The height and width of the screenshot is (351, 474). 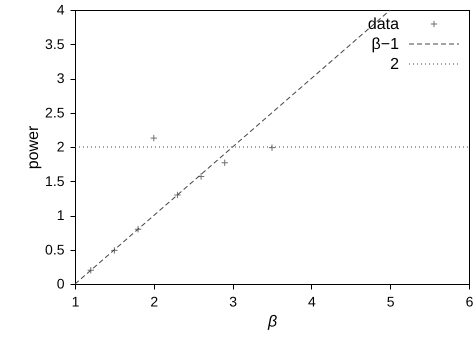 What do you see at coordinates (60, 78) in the screenshot?
I see `y-tick-label: 3` at bounding box center [60, 78].